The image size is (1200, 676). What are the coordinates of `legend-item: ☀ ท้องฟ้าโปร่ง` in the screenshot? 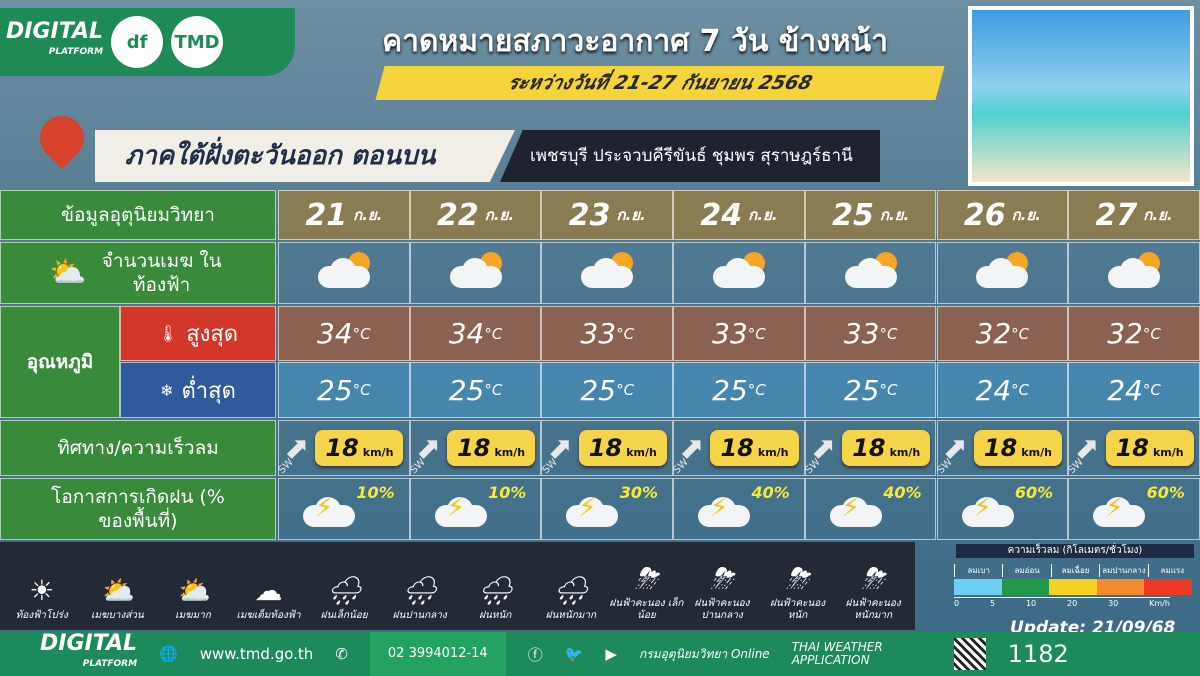 It's located at (42, 597).